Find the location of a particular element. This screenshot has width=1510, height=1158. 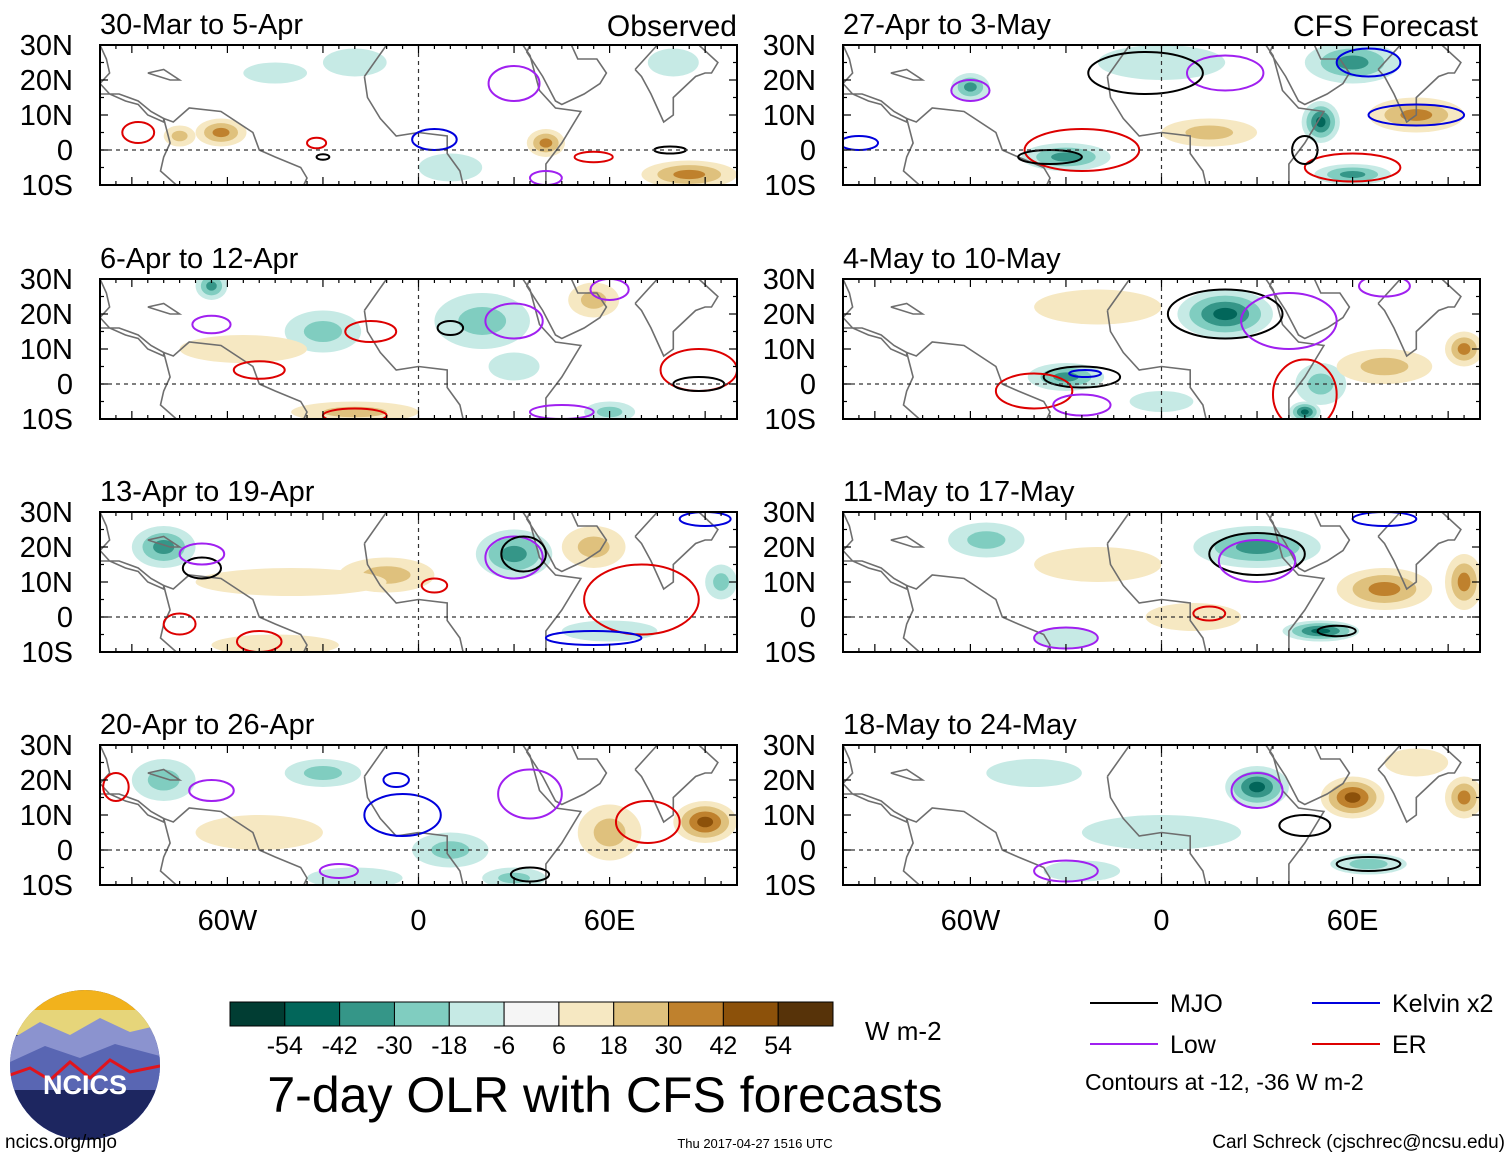

panel-period-title: 27-Apr to 3-May is located at coordinates (947, 25).